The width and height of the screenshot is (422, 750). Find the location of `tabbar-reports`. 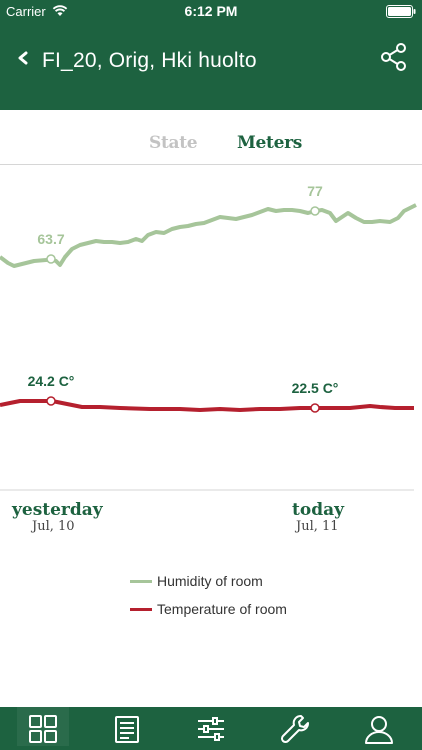

tabbar-reports is located at coordinates (127, 729).